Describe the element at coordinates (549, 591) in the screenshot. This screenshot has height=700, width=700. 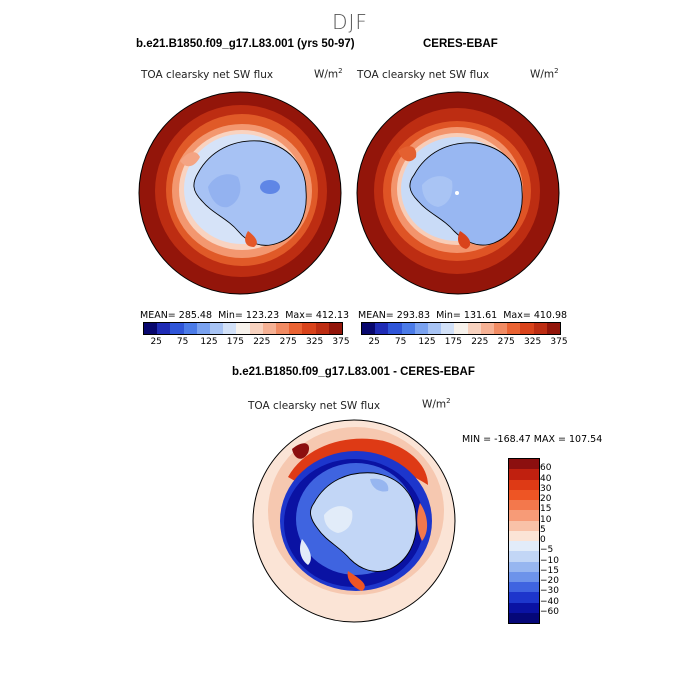
I see `colorbar-tick-label: −30` at that location.